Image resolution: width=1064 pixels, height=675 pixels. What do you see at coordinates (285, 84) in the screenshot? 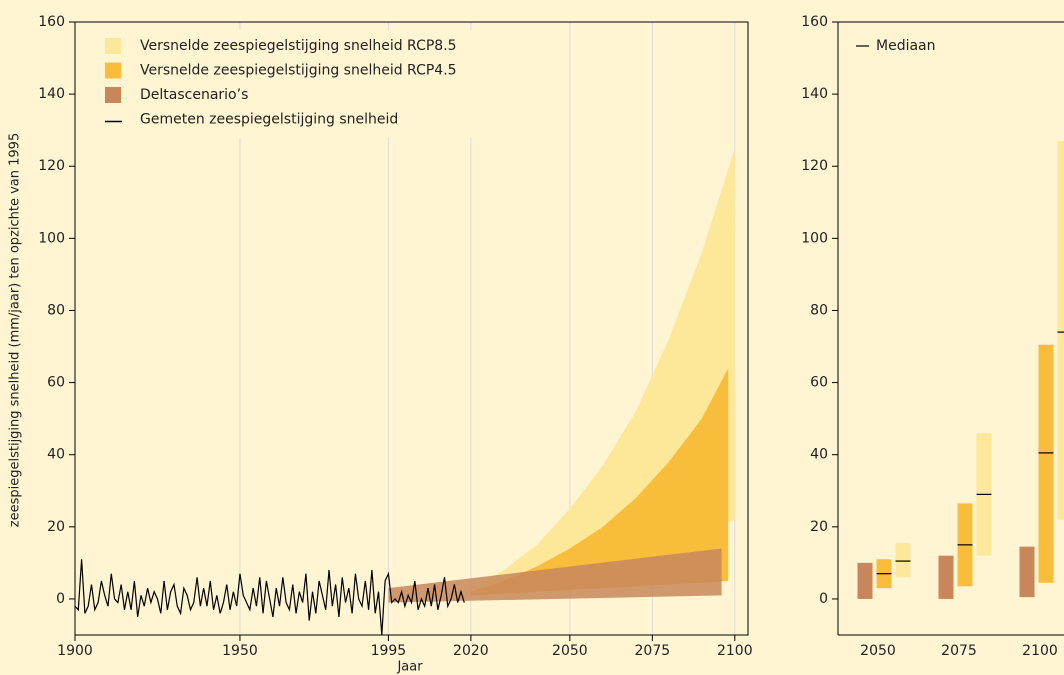
I see `legend-box` at bounding box center [285, 84].